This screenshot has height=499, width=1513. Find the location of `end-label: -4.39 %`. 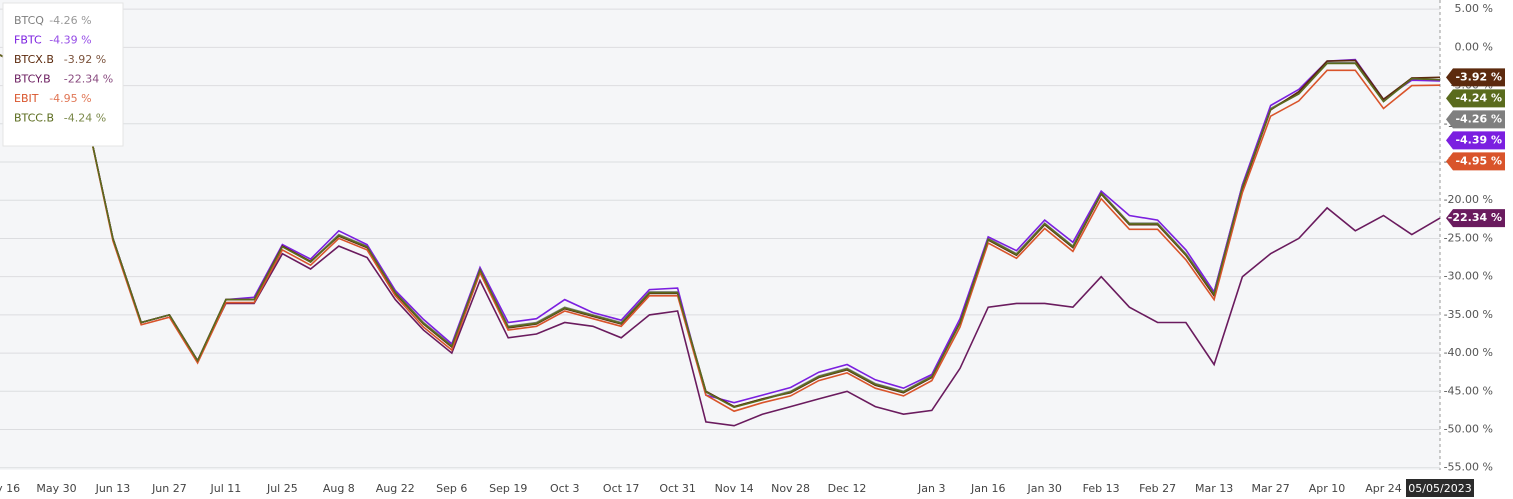

end-label: -4.39 % is located at coordinates (1478, 139).